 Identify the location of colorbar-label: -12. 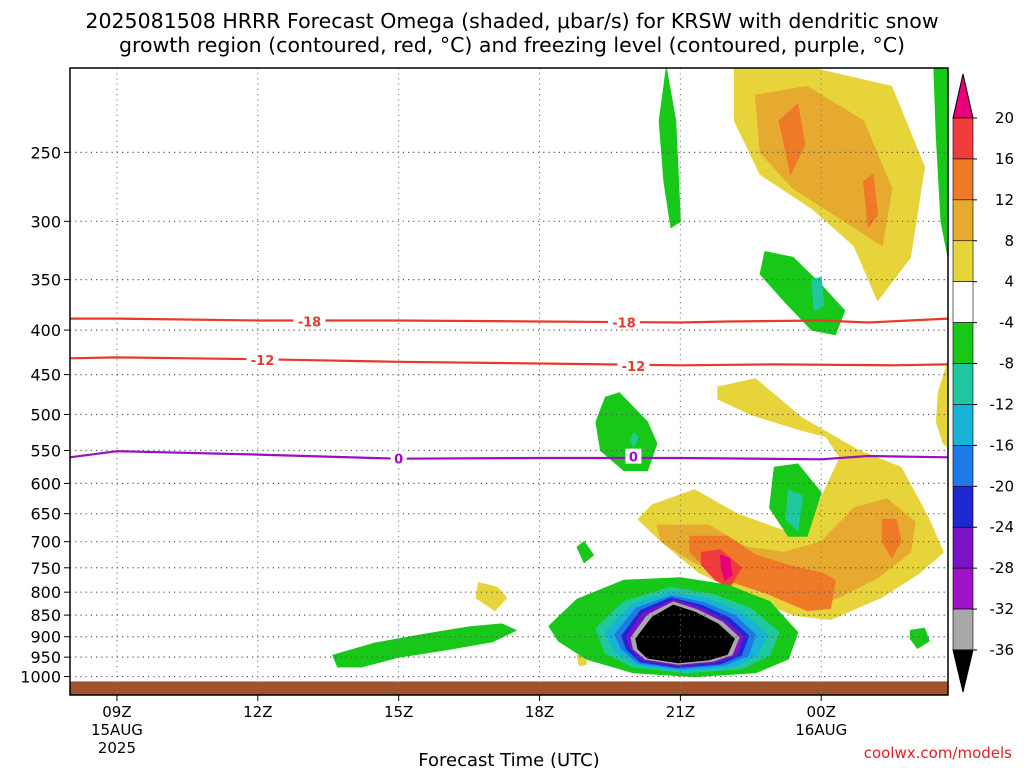
(1002, 404).